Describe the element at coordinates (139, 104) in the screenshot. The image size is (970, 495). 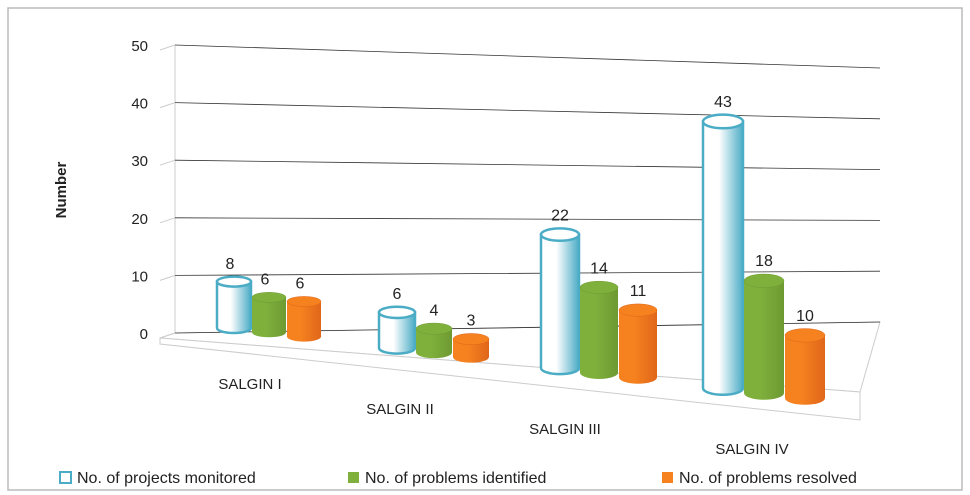
I see `y-tick-label: 40` at that location.